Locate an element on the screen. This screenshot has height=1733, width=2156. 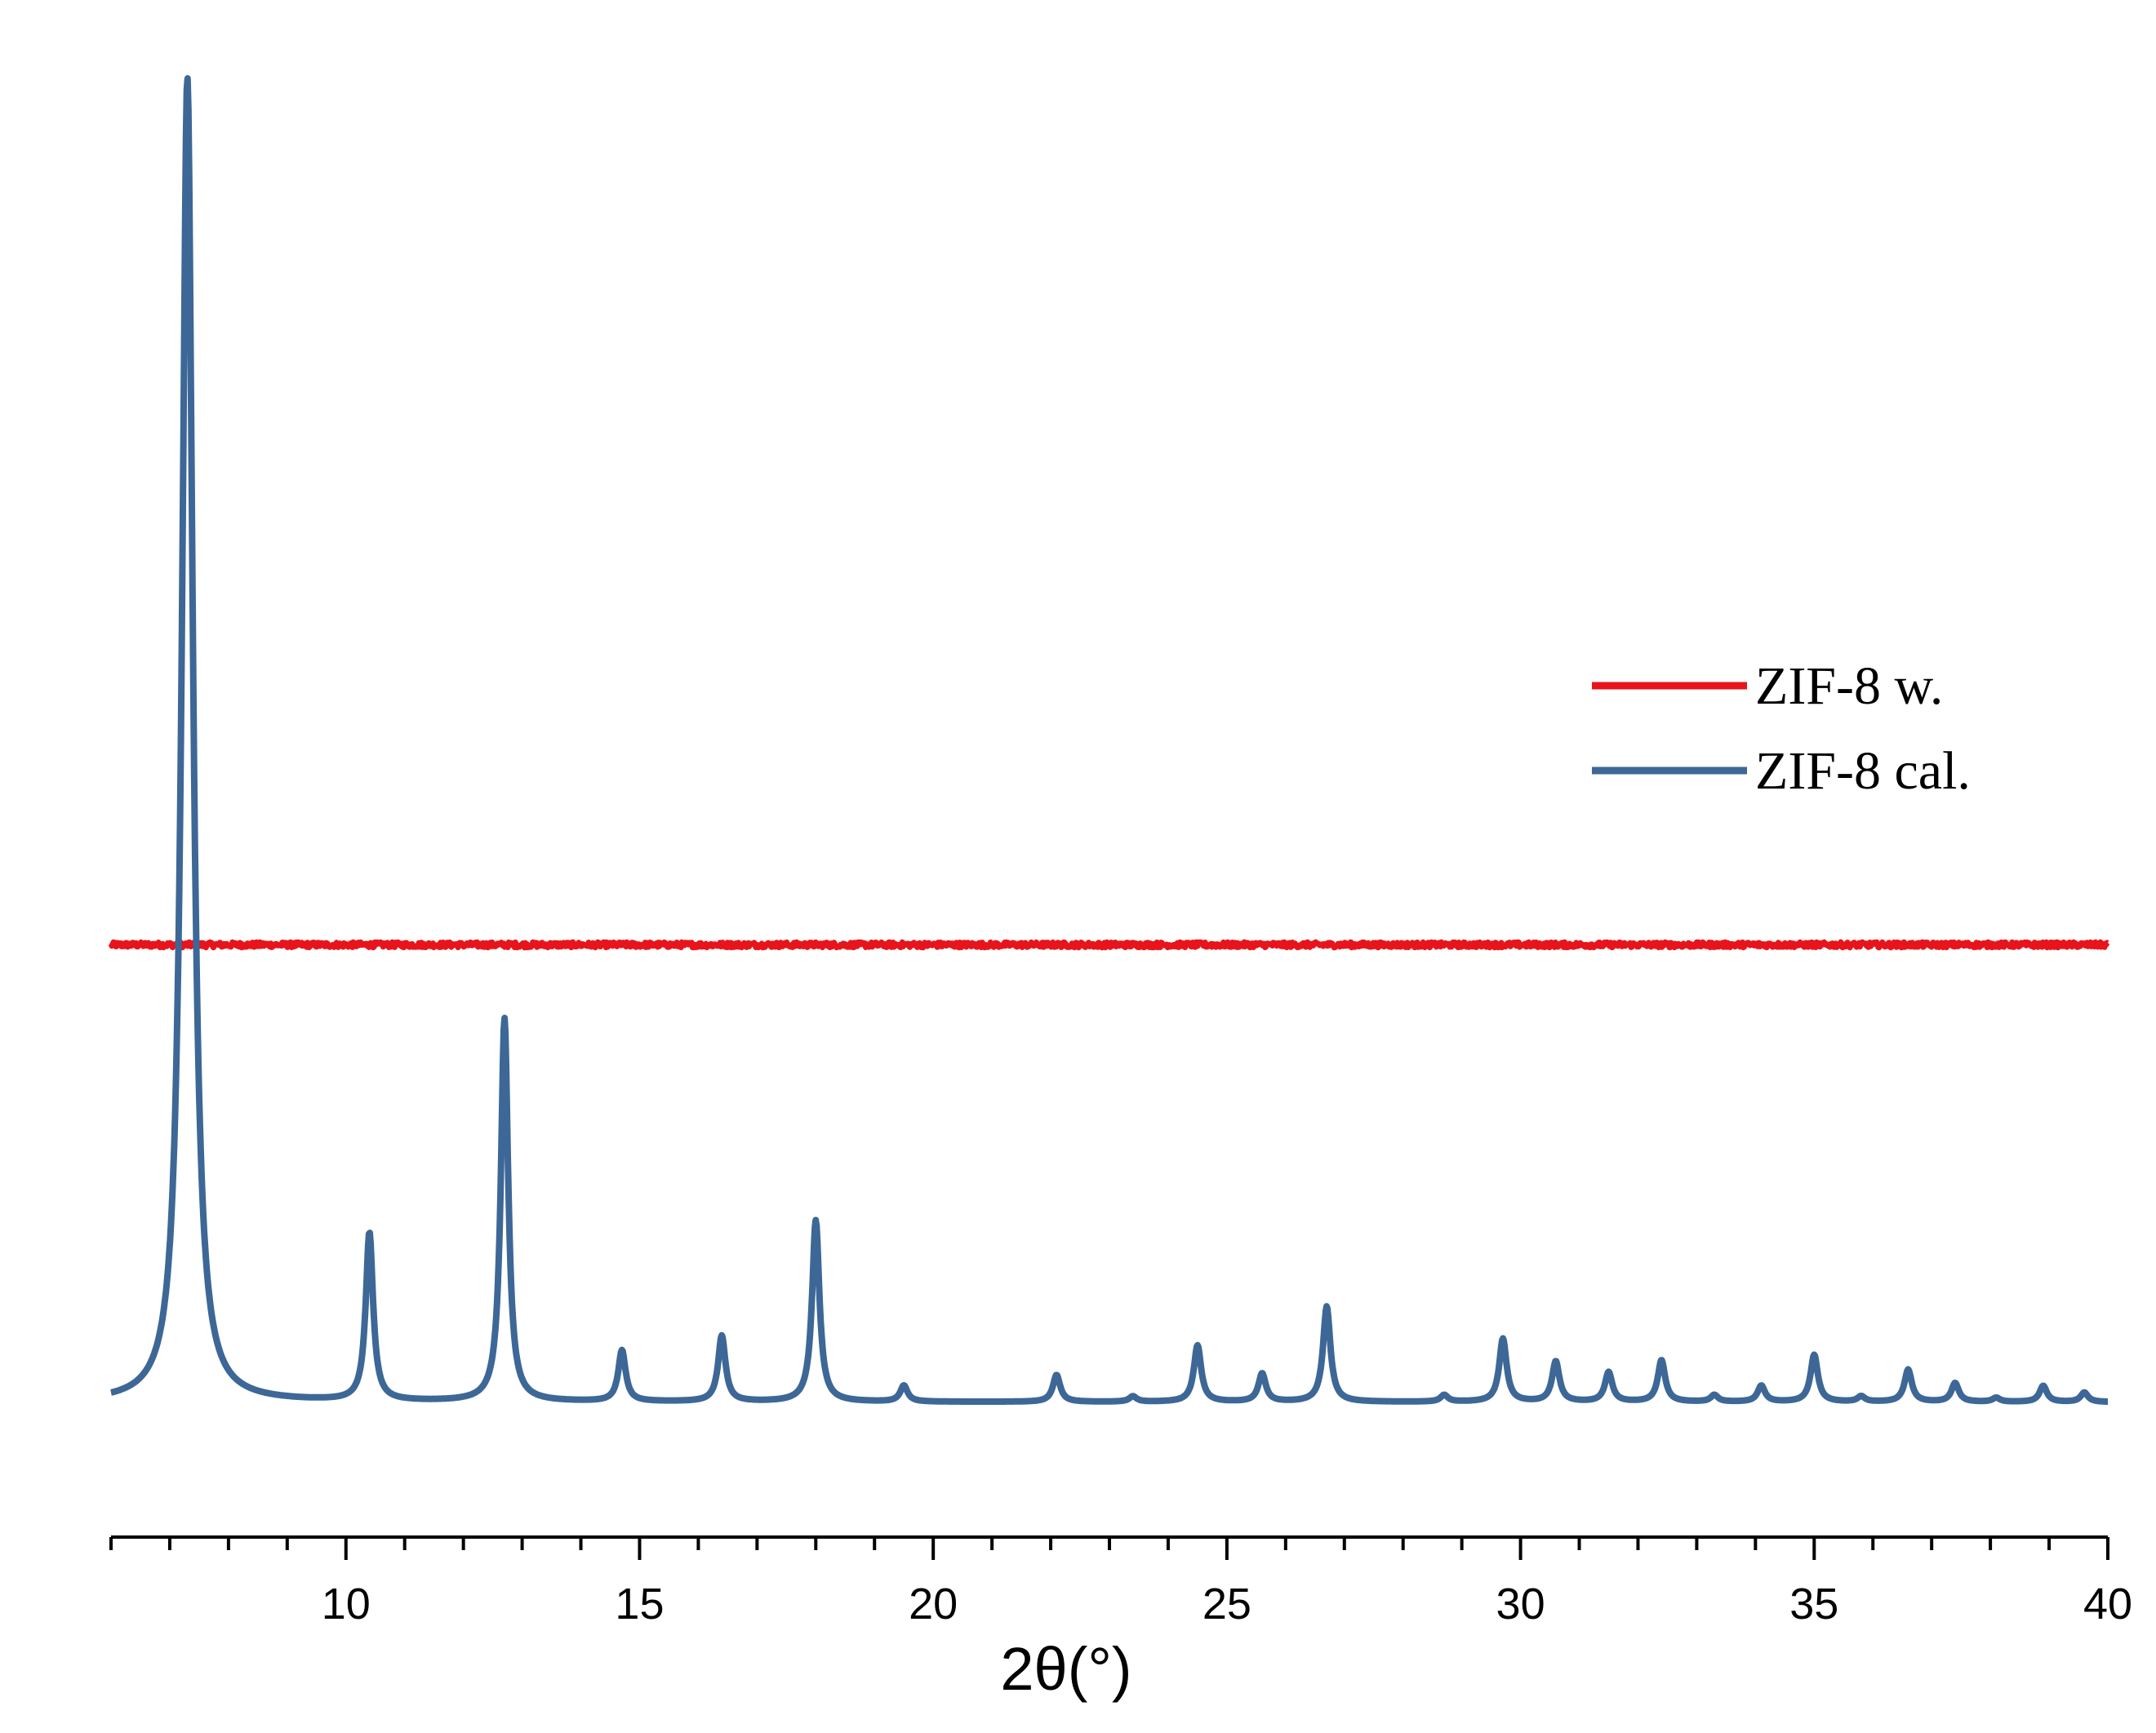
x-axis-title: 2θ(°) is located at coordinates (1065, 1669).